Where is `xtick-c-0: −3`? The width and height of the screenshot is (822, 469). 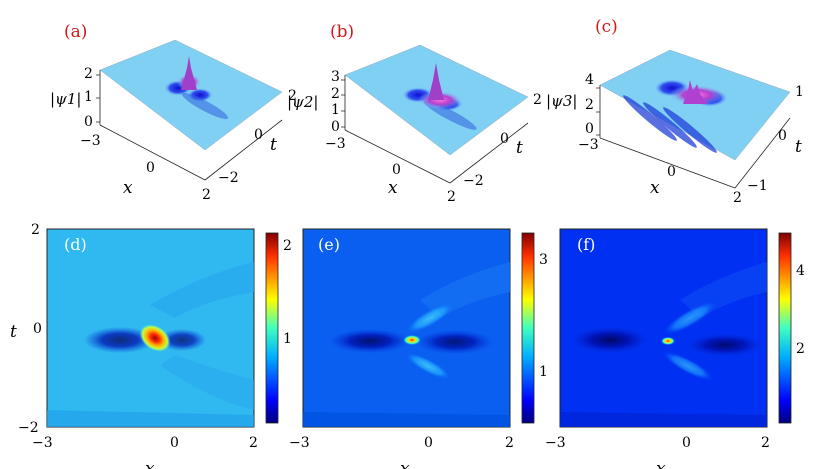
xtick-c-0: −3 is located at coordinates (588, 145).